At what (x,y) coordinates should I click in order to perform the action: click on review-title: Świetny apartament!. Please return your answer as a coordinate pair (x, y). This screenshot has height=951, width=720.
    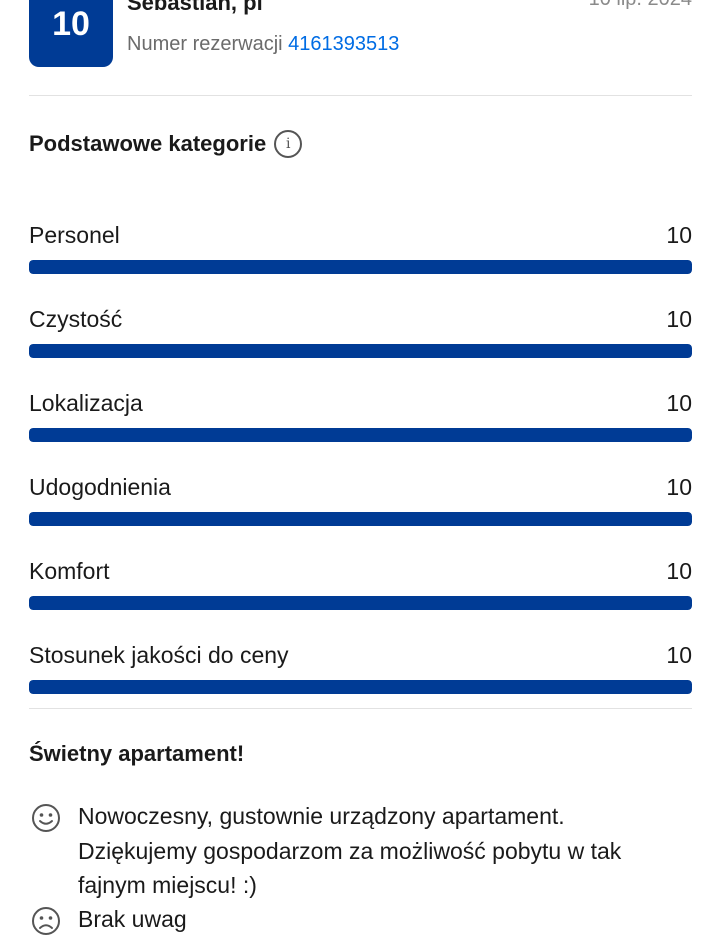
    Looking at the image, I should click on (137, 753).